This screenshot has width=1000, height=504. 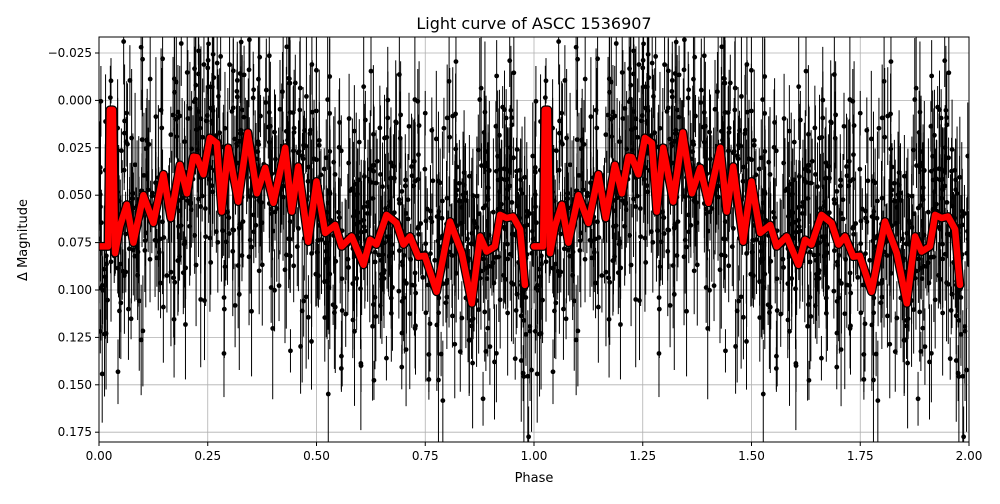 What do you see at coordinates (534, 456) in the screenshot?
I see `x-tick-label: 1.00` at bounding box center [534, 456].